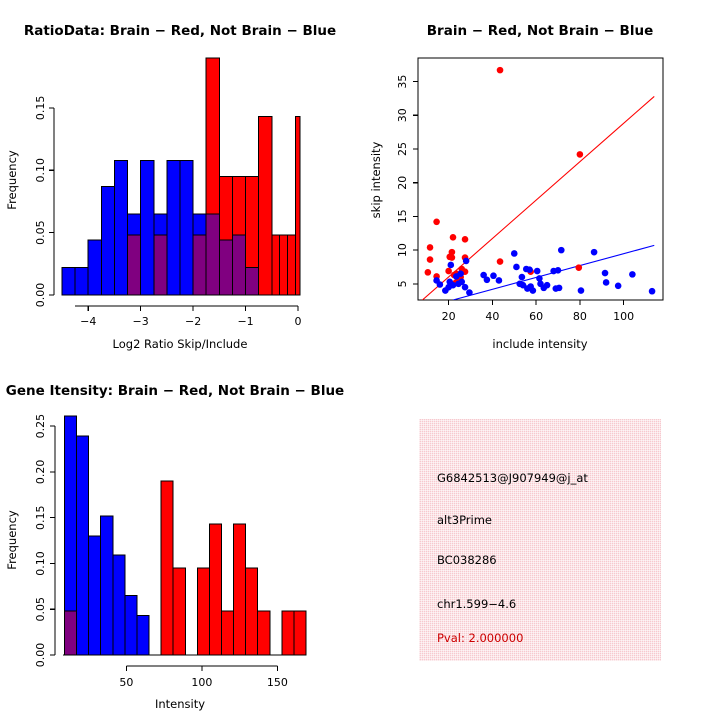 This screenshot has width=720, height=720. I want to click on ratio-histogram-plot-area: 0.00 0.05 0.10 0.15 −4 −3 −2 −1 0, so click(168, 192).